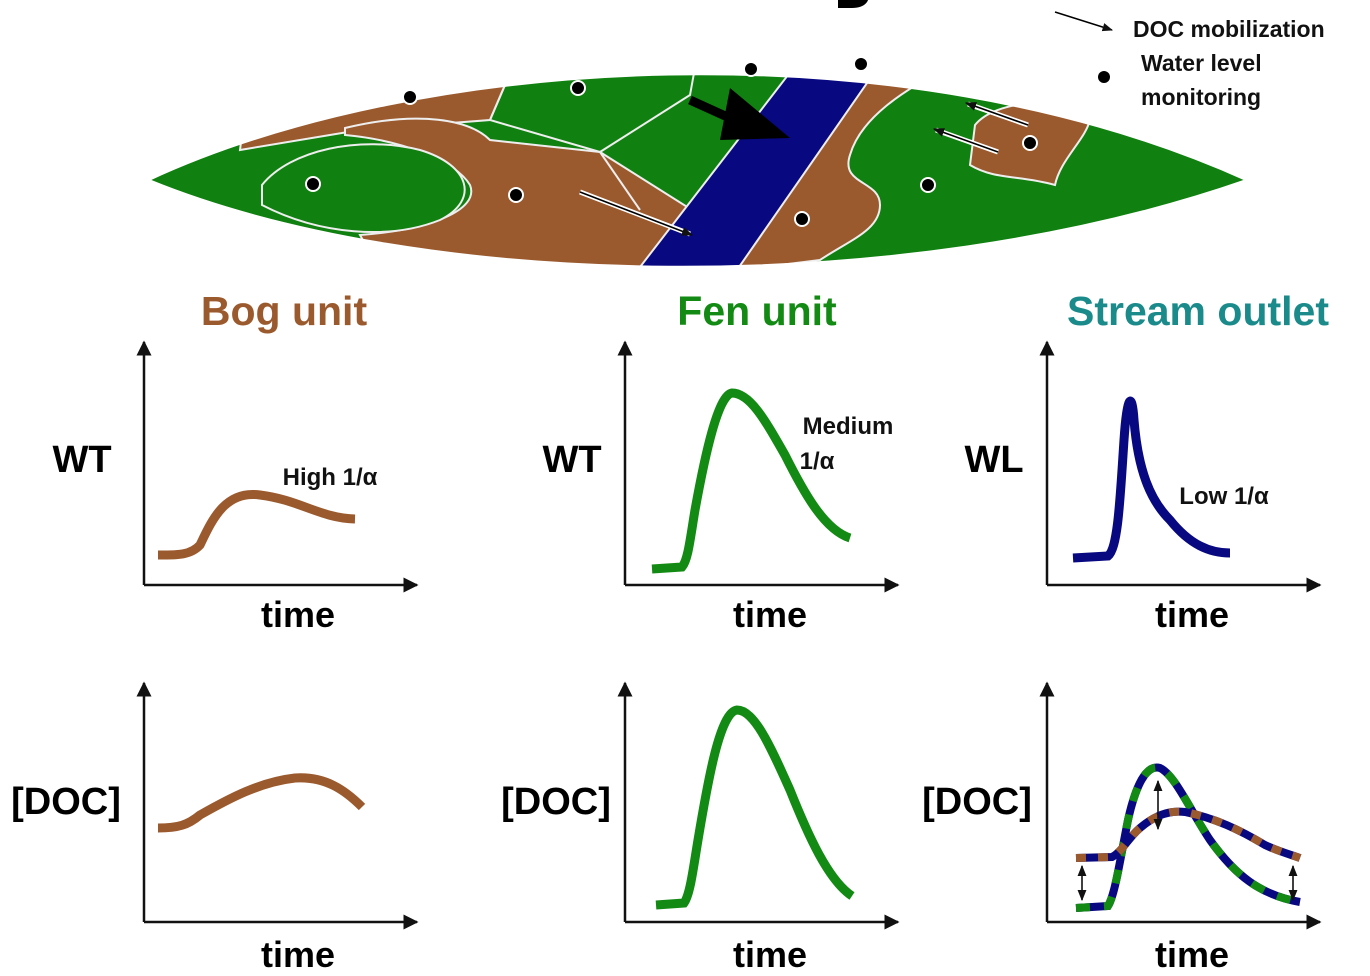  I want to click on stream-channel, so click(759, 170).